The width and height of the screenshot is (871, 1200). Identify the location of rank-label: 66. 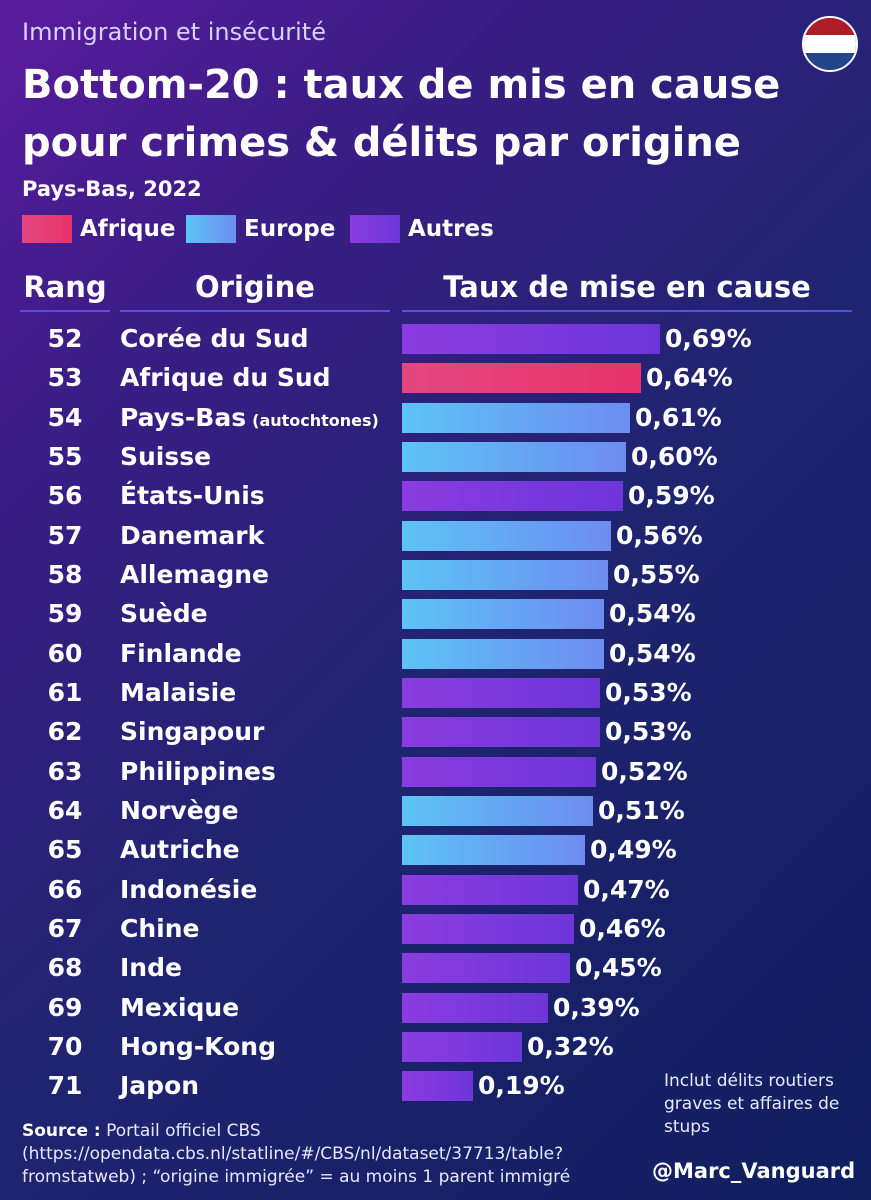
(65, 889).